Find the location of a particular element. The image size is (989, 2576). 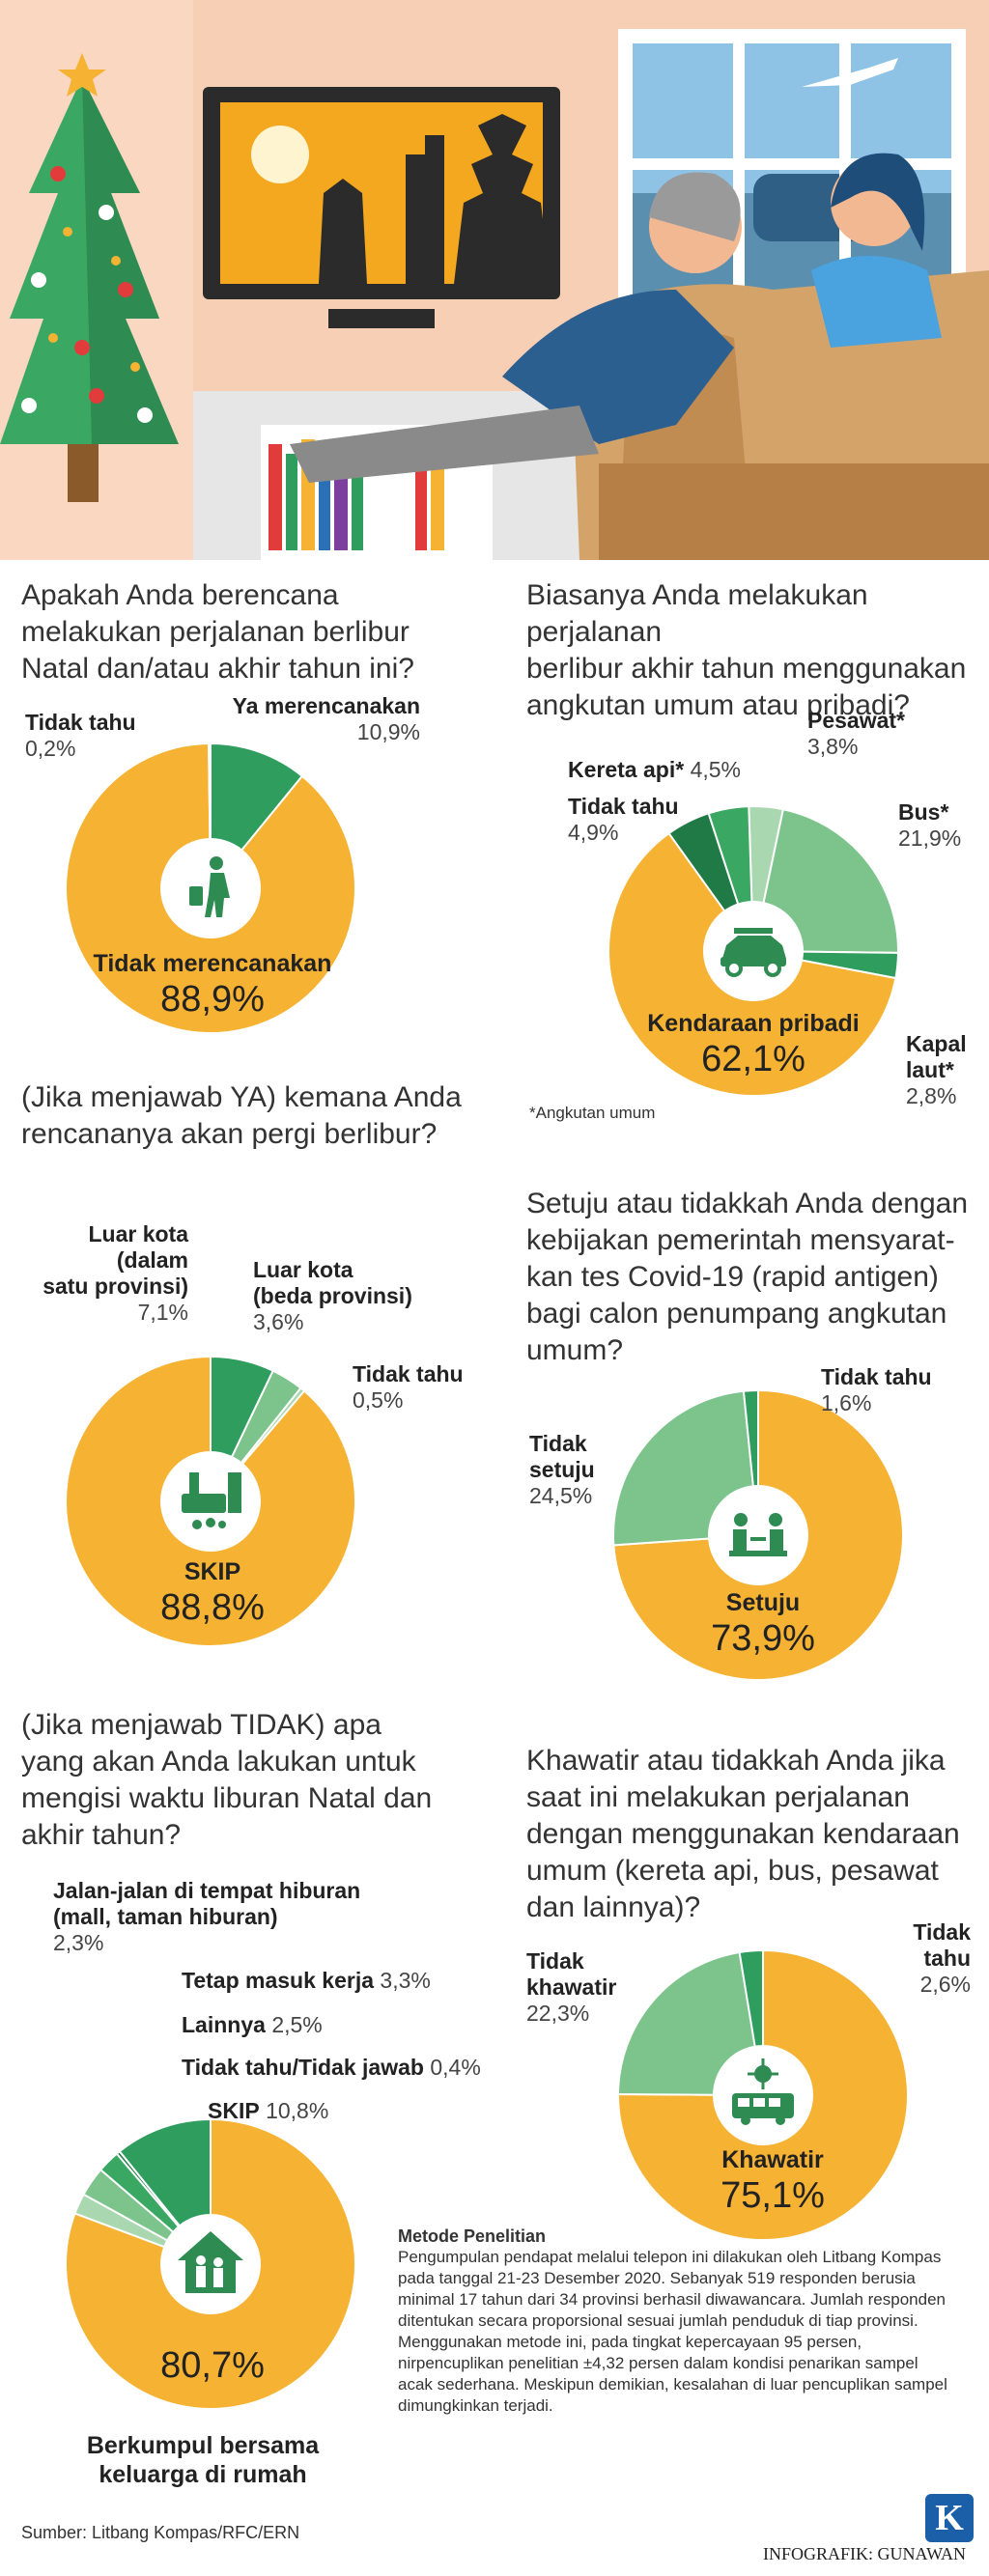

q2-label-pesawat: Pesawat* 3,8% is located at coordinates (856, 734).